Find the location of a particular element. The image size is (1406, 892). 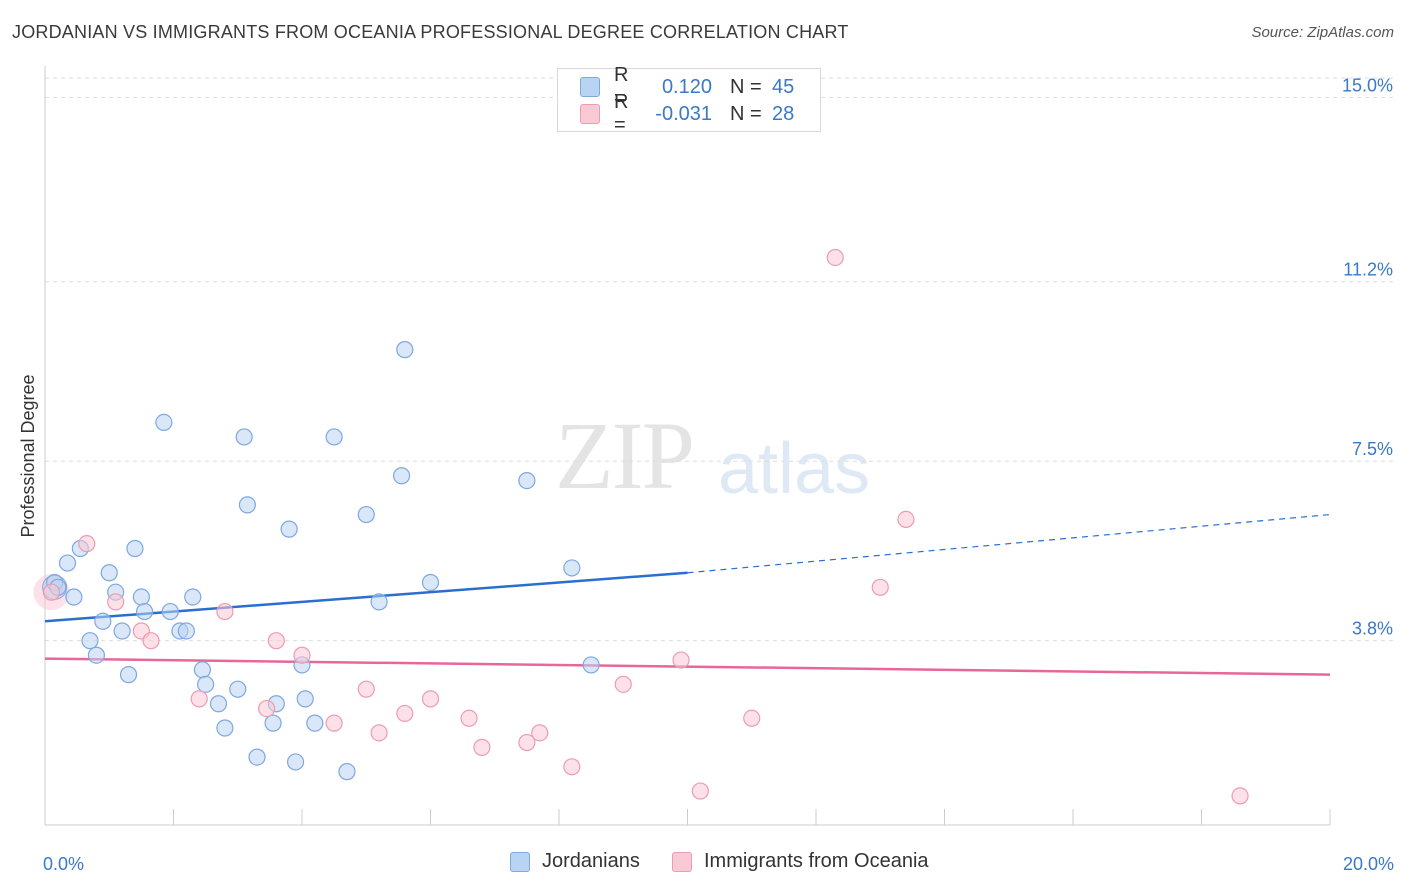

watermark-atlas: atlas is located at coordinates (794, 469).